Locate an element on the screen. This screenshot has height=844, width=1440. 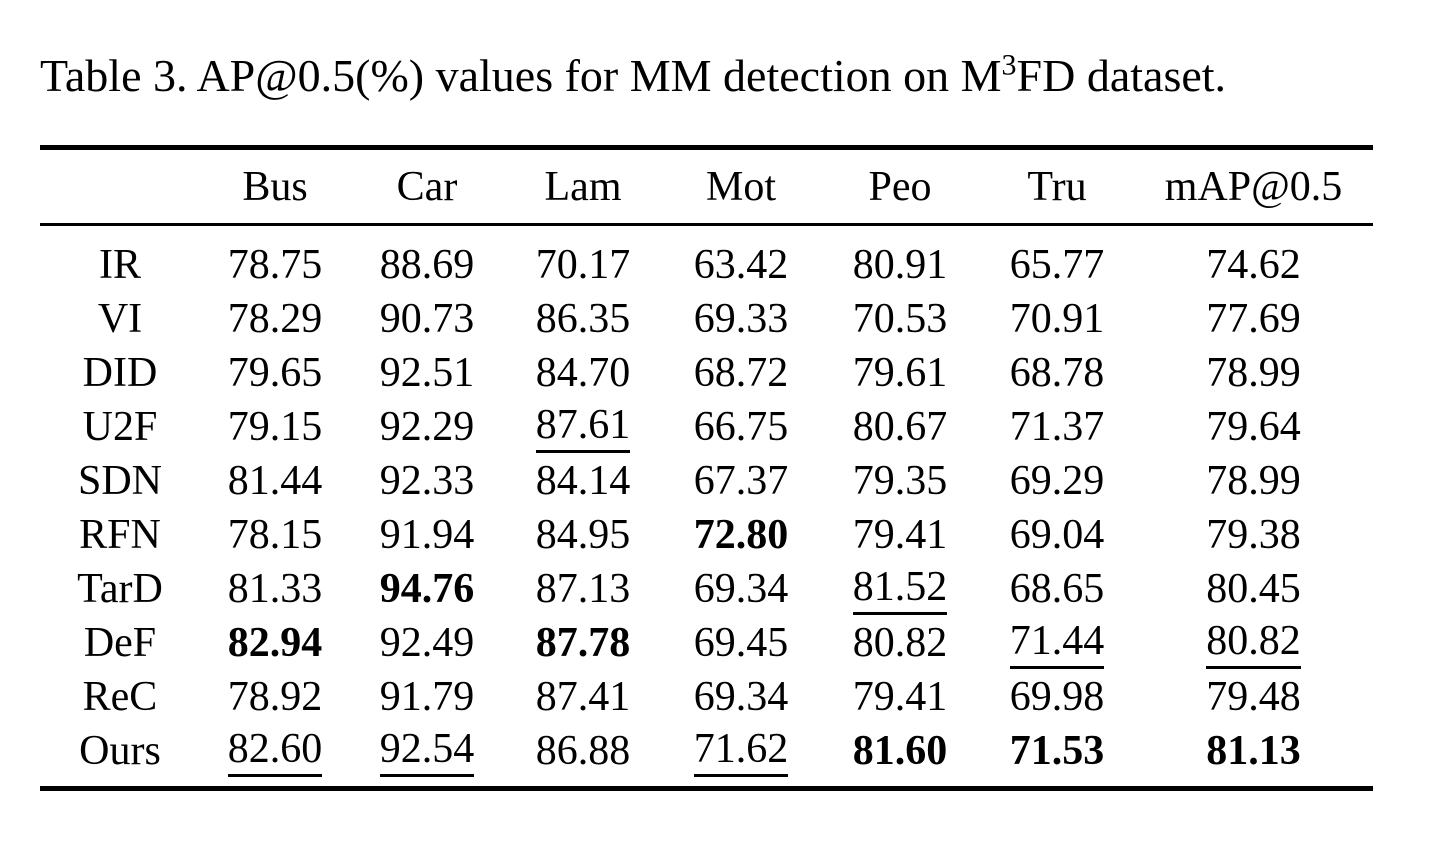
table-cell: 92.51 is located at coordinates (427, 373).